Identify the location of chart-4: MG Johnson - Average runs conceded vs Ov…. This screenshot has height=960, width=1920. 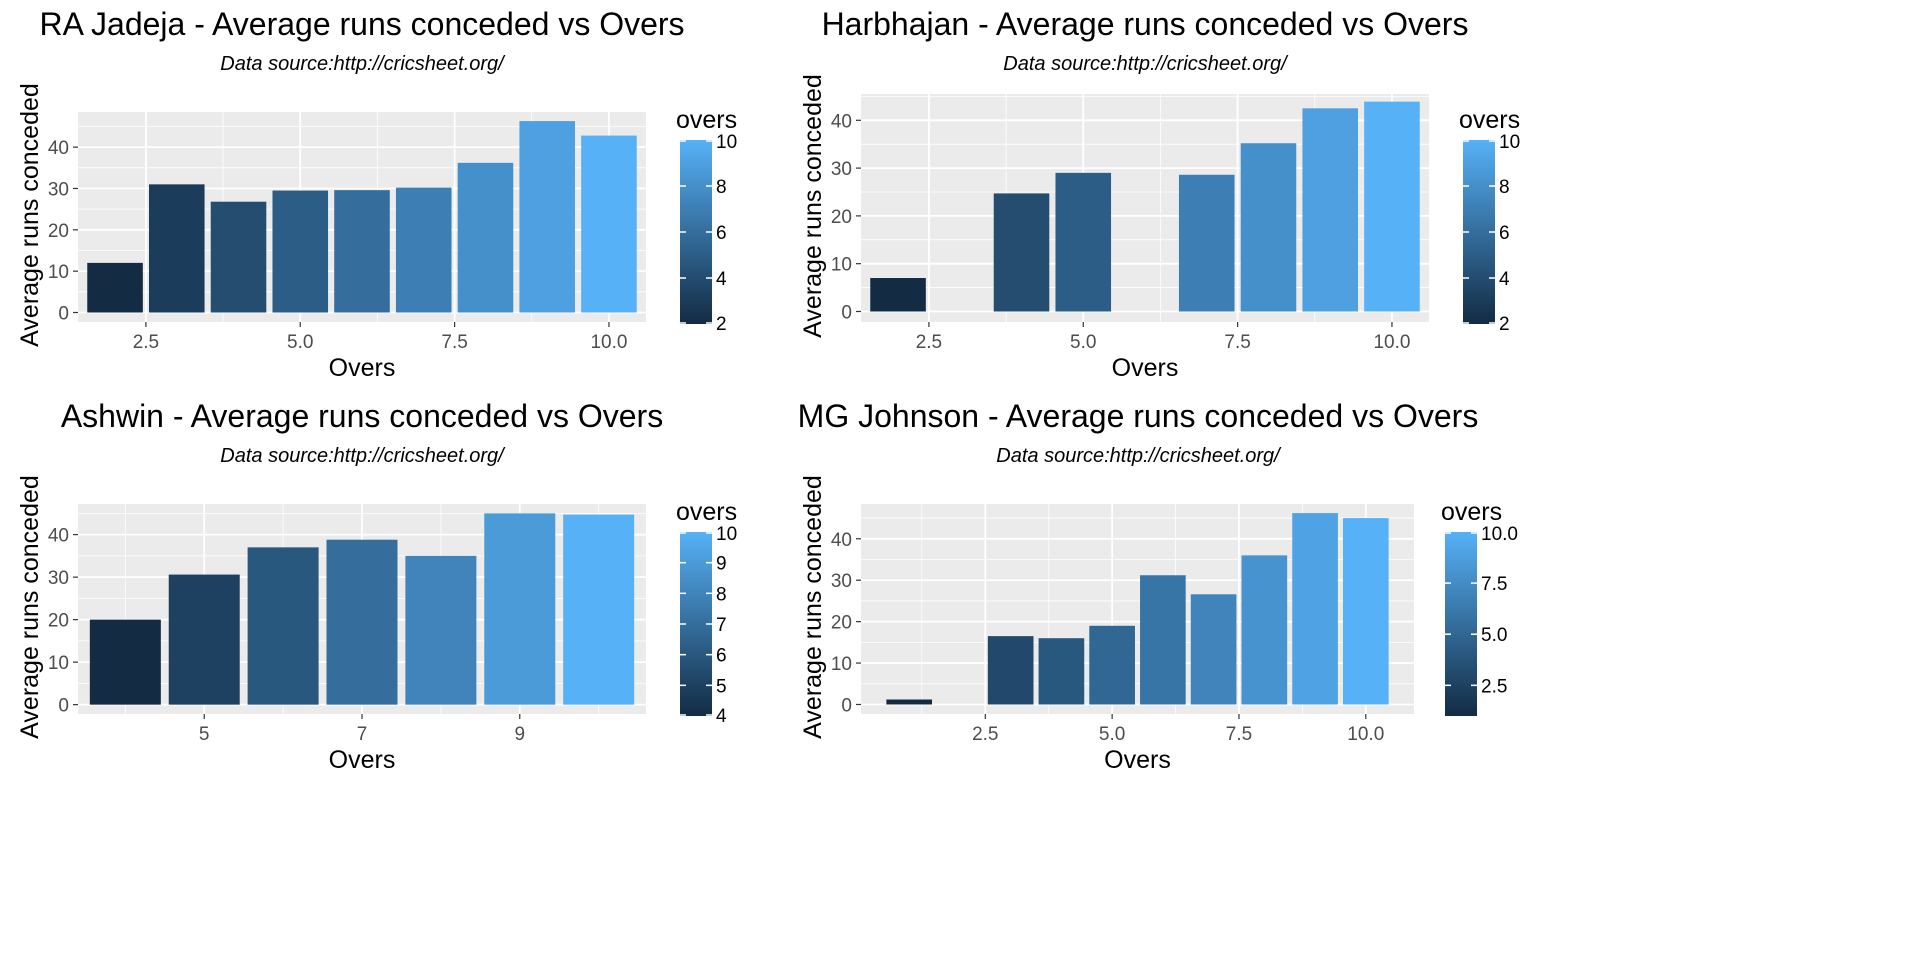
(1158, 586).